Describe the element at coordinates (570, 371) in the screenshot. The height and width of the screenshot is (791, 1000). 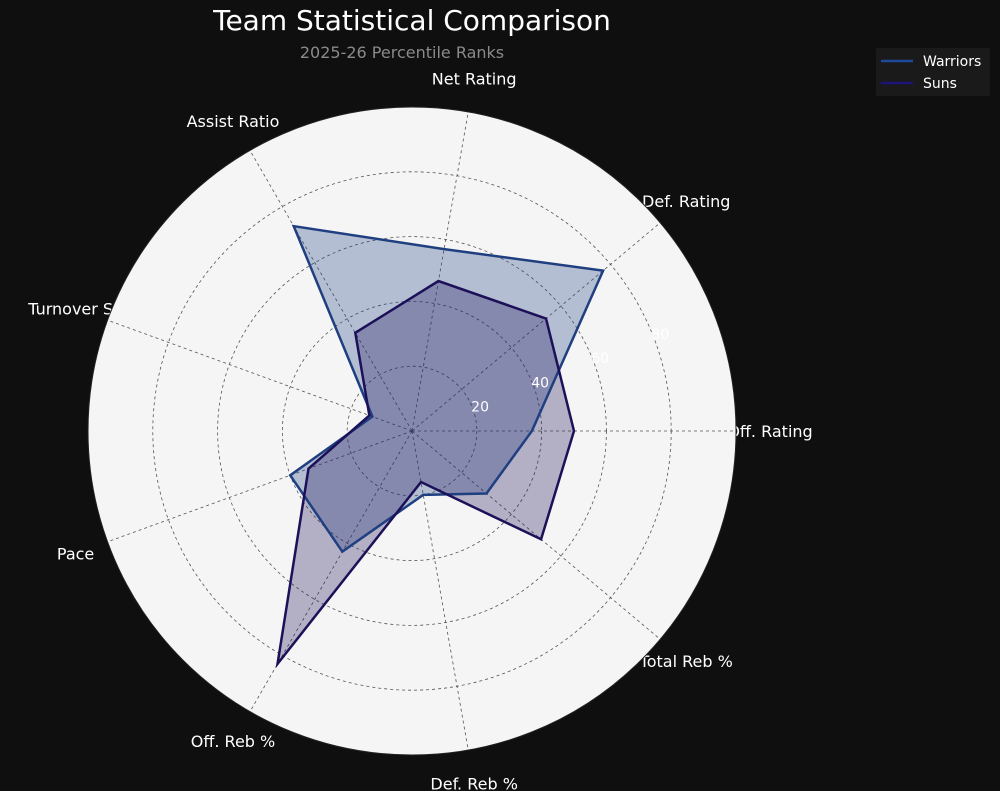
I see `radial-ticks: 20 40 60 80` at that location.